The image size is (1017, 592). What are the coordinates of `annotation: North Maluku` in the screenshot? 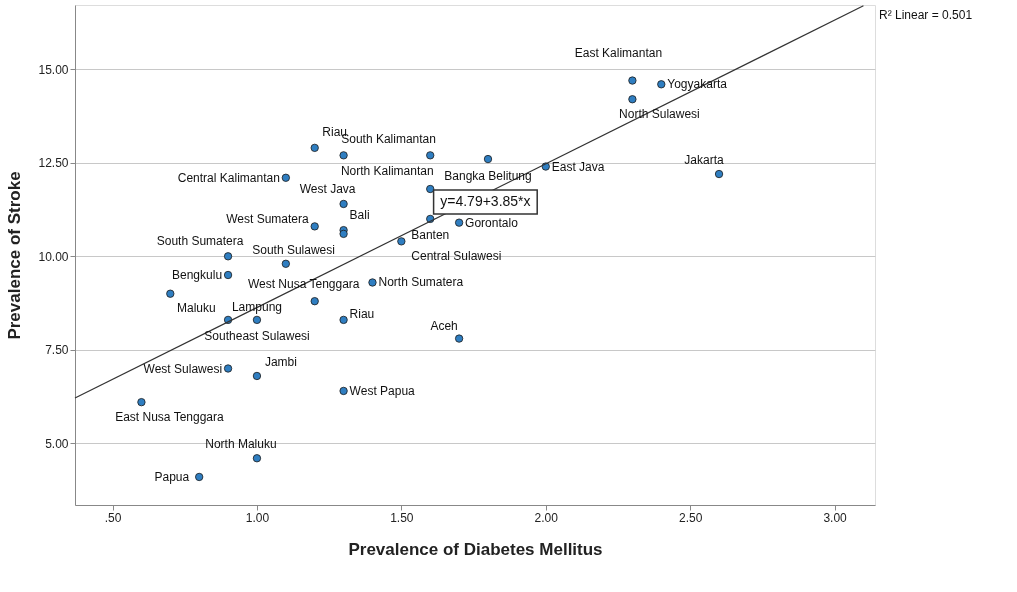 It's located at (241, 444).